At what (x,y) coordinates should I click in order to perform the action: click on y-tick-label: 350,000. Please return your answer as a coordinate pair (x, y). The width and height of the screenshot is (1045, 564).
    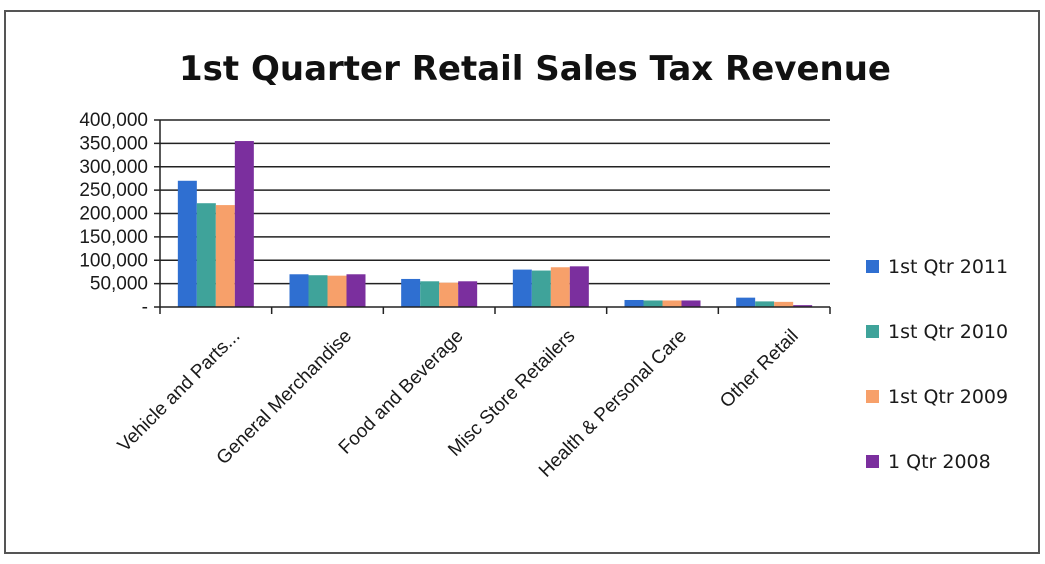
    Looking at the image, I should click on (113, 143).